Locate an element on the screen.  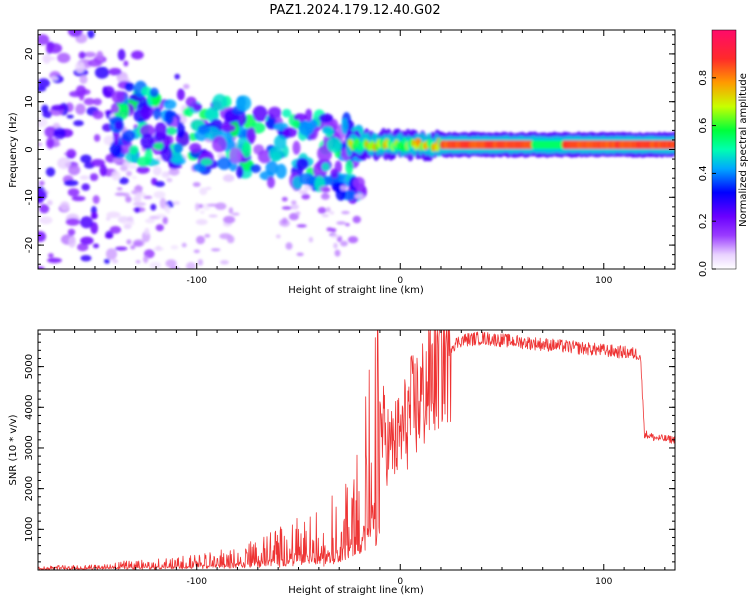
spectrogram-xlabel: Height of straight line (km) is located at coordinates (356, 290).